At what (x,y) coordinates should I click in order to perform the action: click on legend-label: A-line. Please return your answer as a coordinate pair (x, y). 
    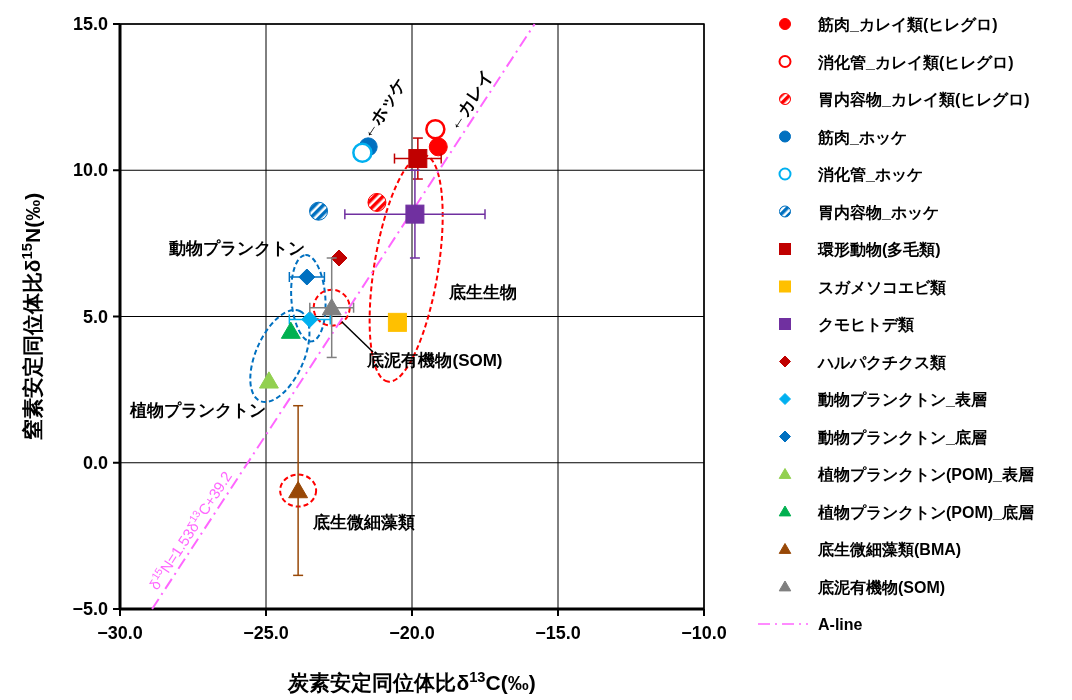
    Looking at the image, I should click on (840, 624).